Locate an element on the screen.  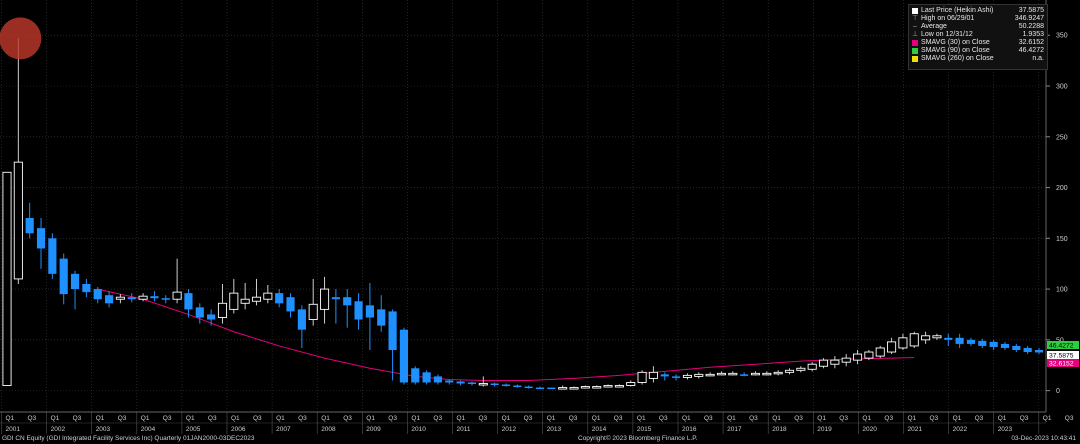
price-tag-label: 37.5875 is located at coordinates (1061, 356).